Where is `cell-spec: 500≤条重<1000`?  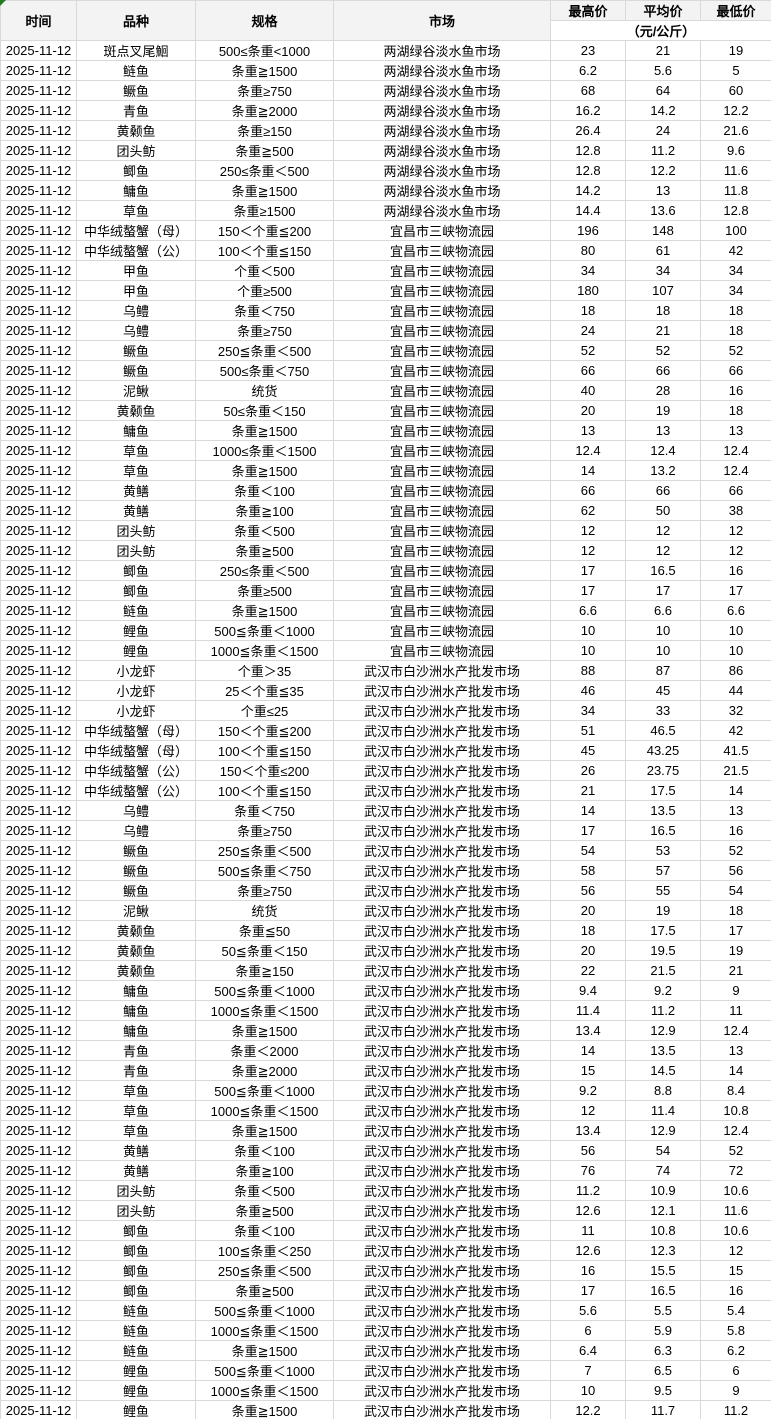 cell-spec: 500≤条重<1000 is located at coordinates (264, 50).